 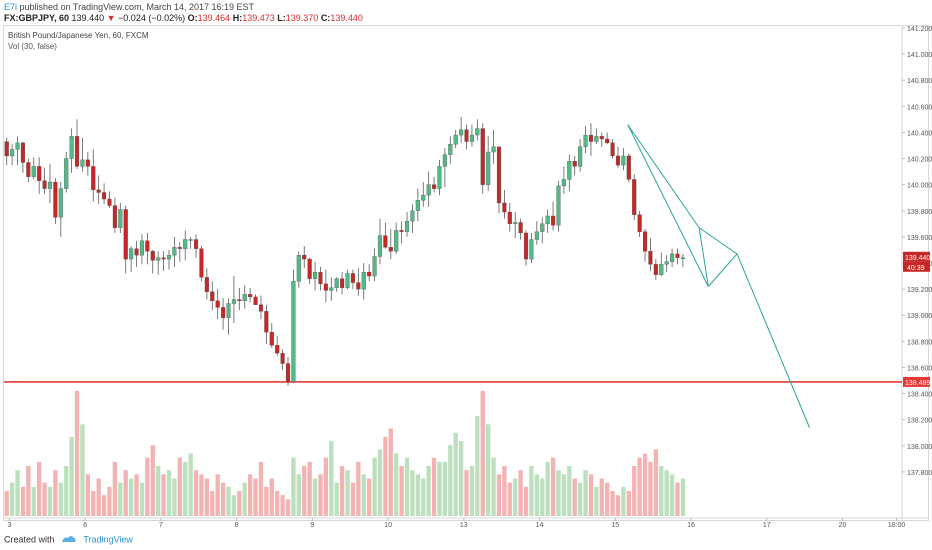 I want to click on username: E7i, so click(x=11, y=7).